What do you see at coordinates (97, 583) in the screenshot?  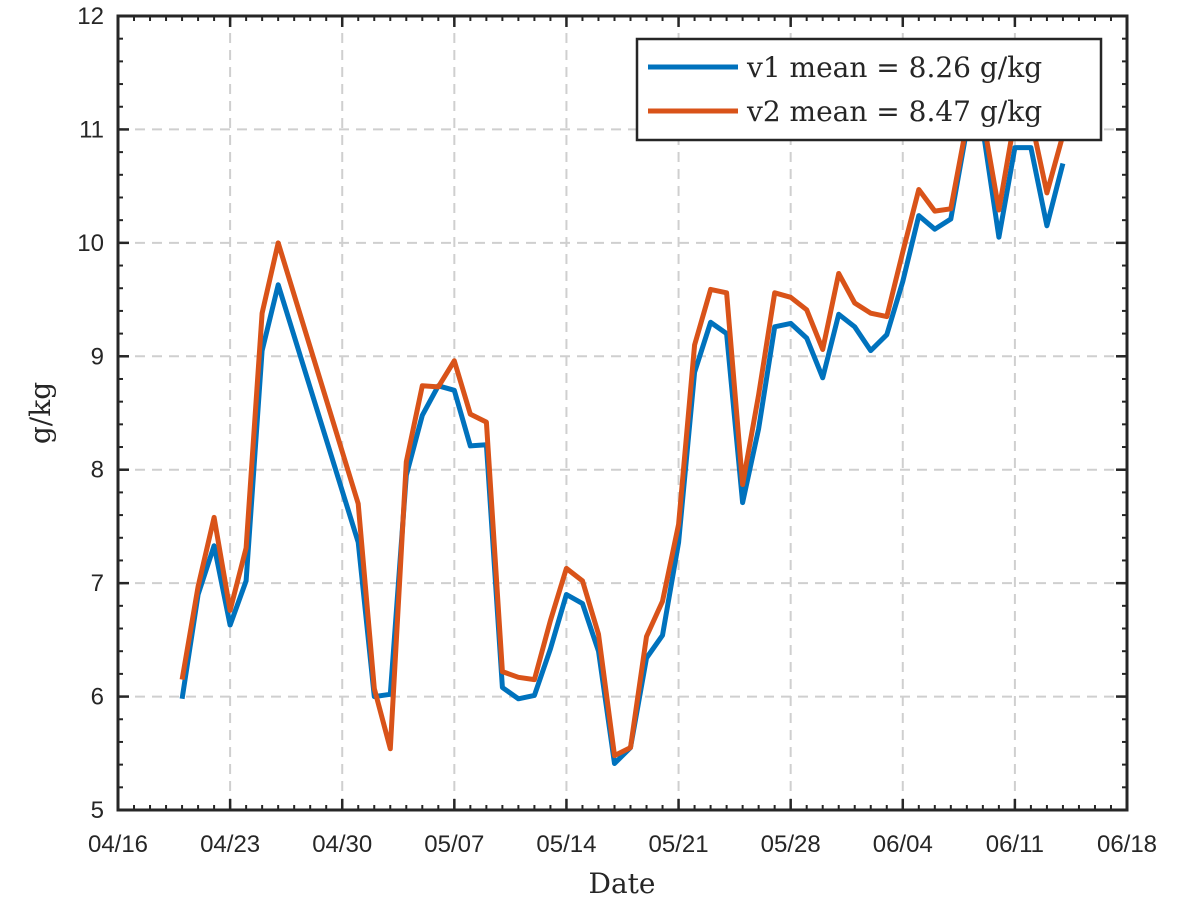 I see `y-tick-label: 7` at bounding box center [97, 583].